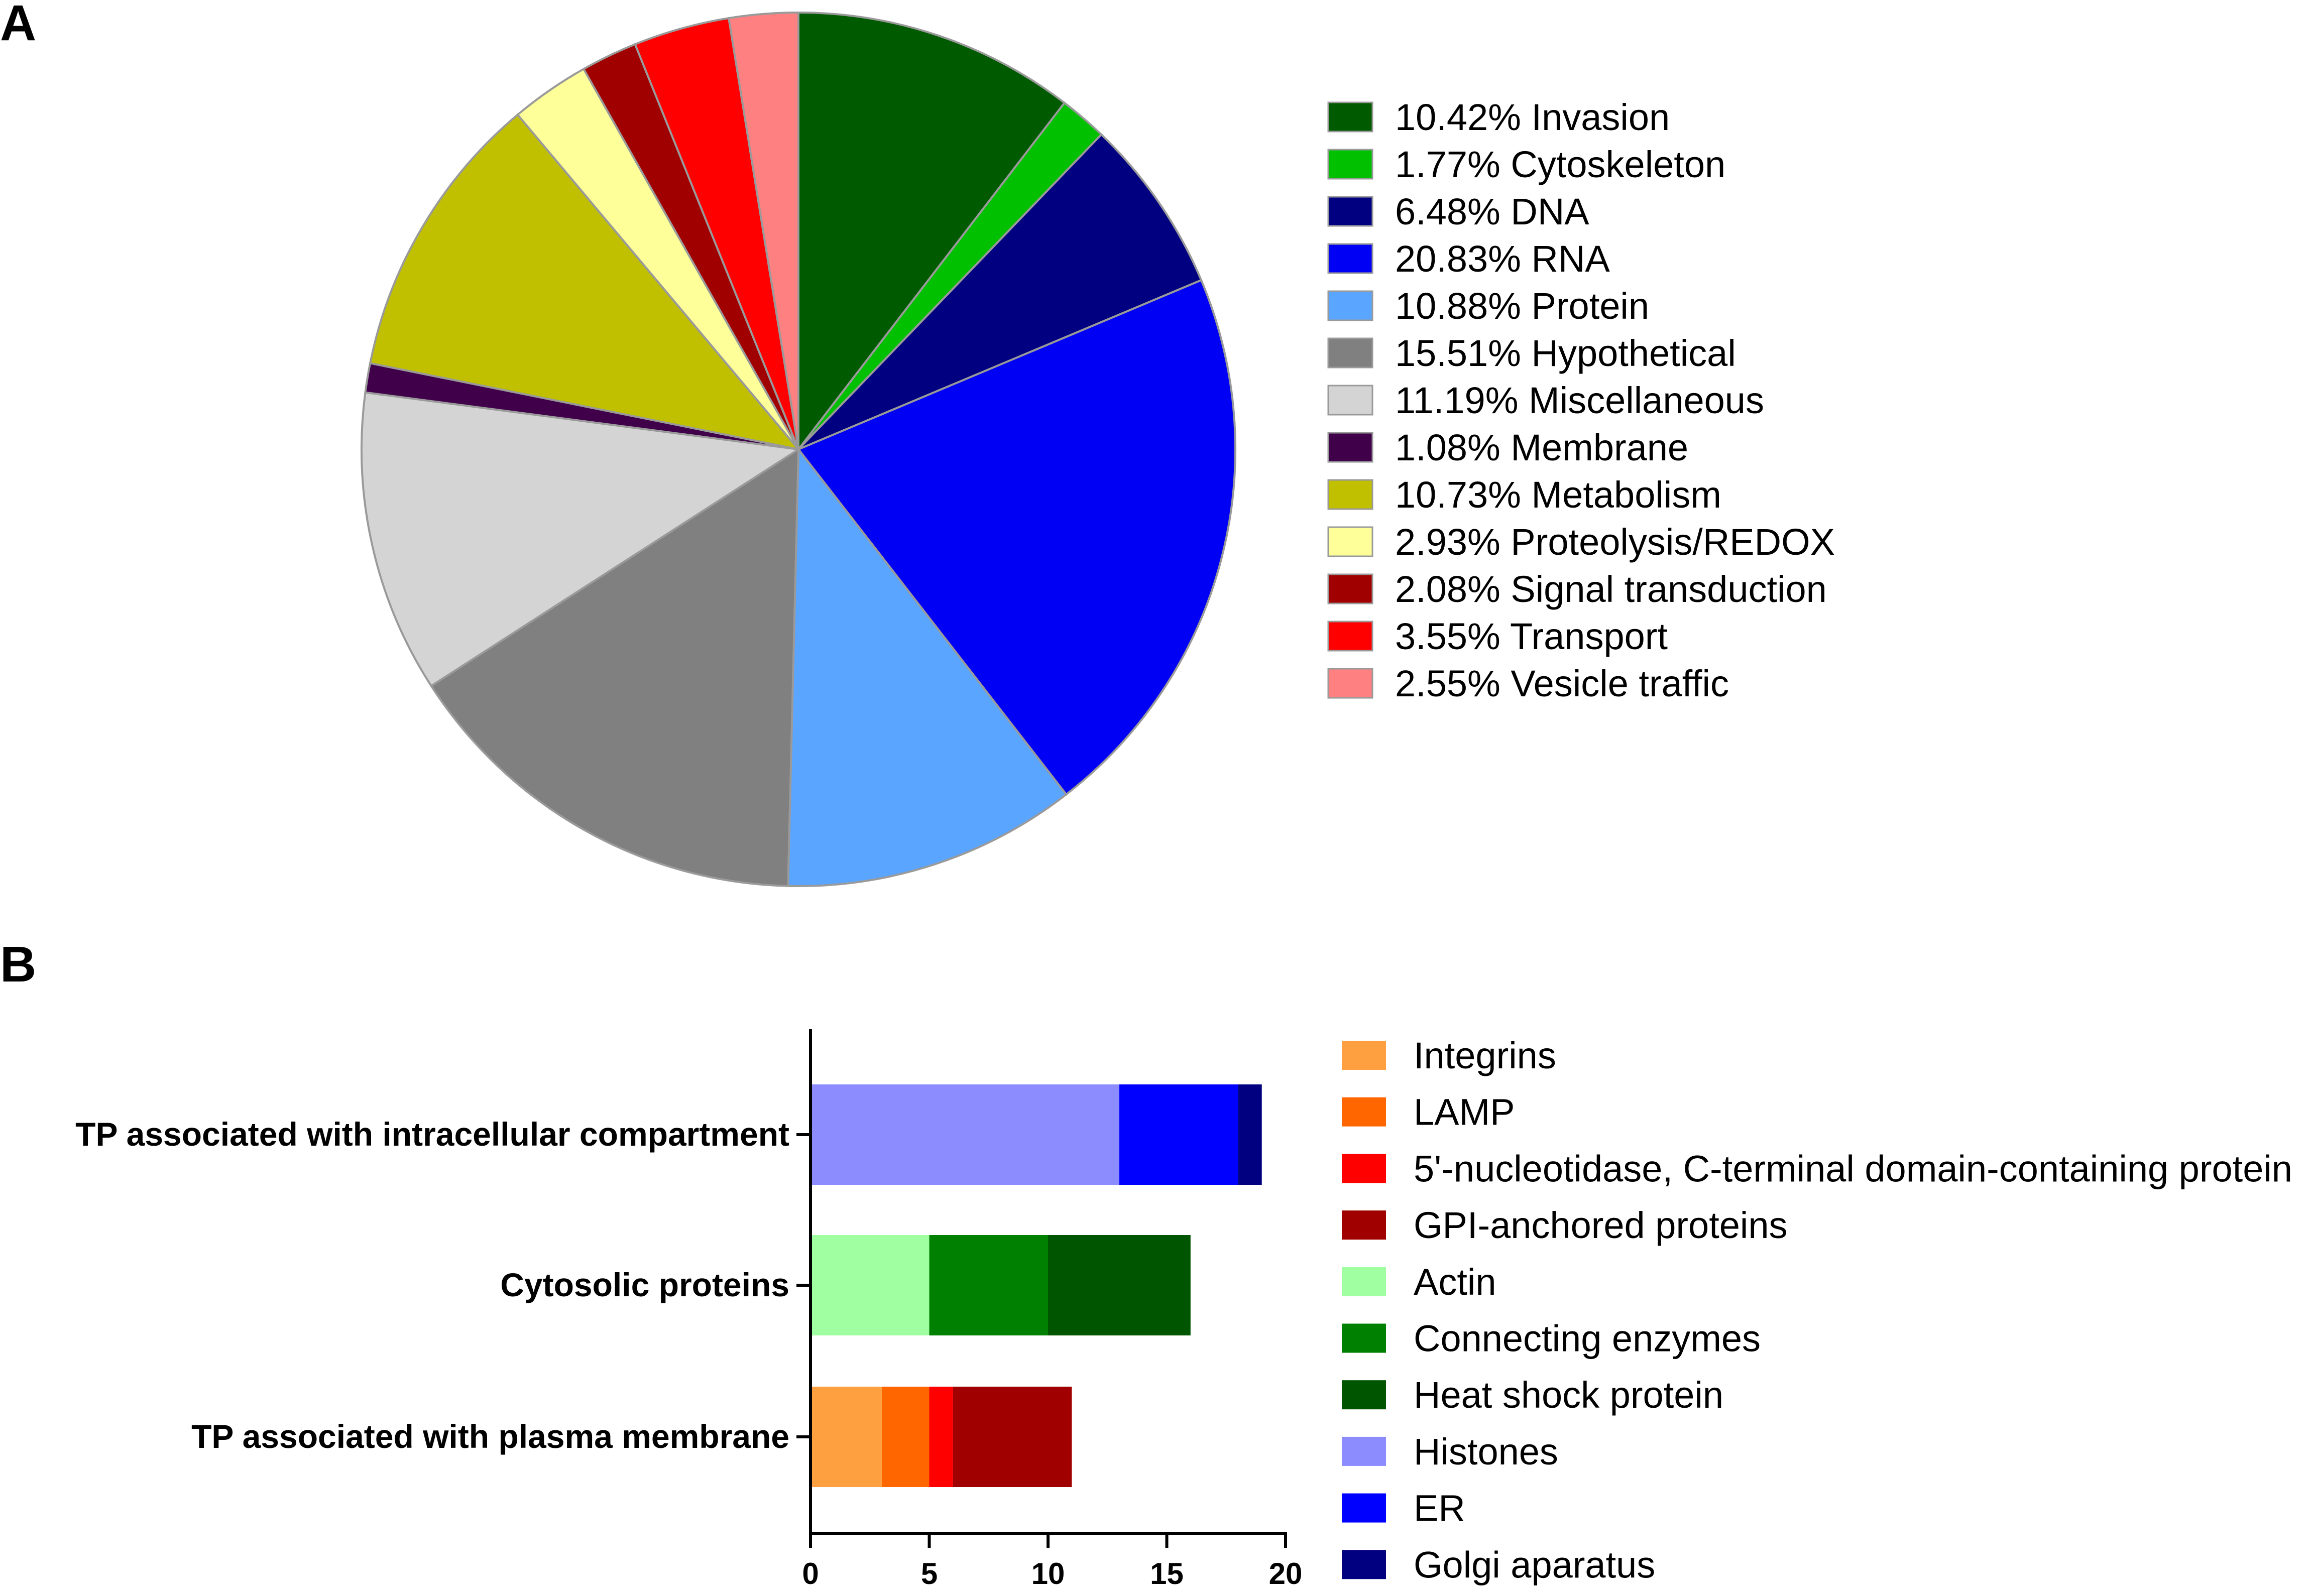 The width and height of the screenshot is (2313, 1596). What do you see at coordinates (1364, 1395) in the screenshot?
I see `bar-legend-swatch-heat-shock-protein` at bounding box center [1364, 1395].